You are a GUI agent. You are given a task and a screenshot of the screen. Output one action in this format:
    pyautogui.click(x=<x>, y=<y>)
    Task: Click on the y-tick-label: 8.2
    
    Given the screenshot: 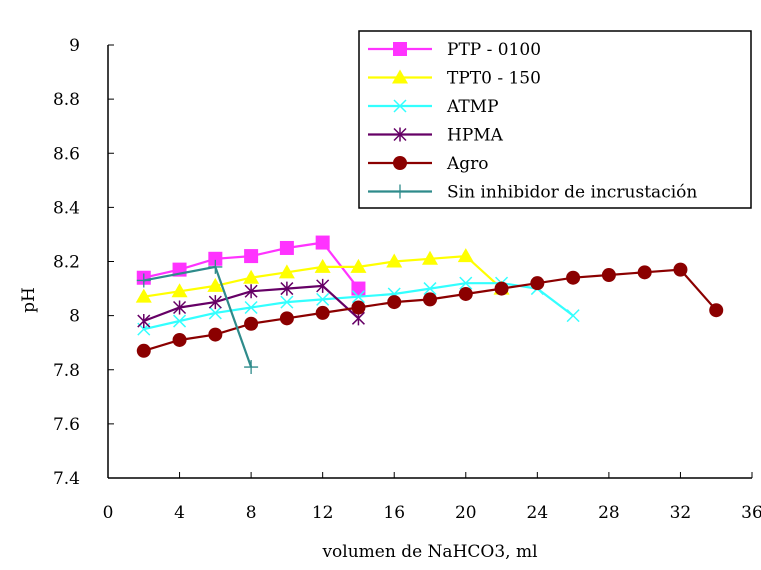 What is the action you would take?
    pyautogui.click(x=66, y=263)
    